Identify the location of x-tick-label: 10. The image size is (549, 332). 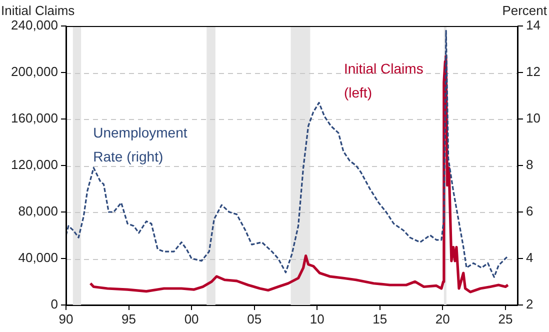
(317, 318).